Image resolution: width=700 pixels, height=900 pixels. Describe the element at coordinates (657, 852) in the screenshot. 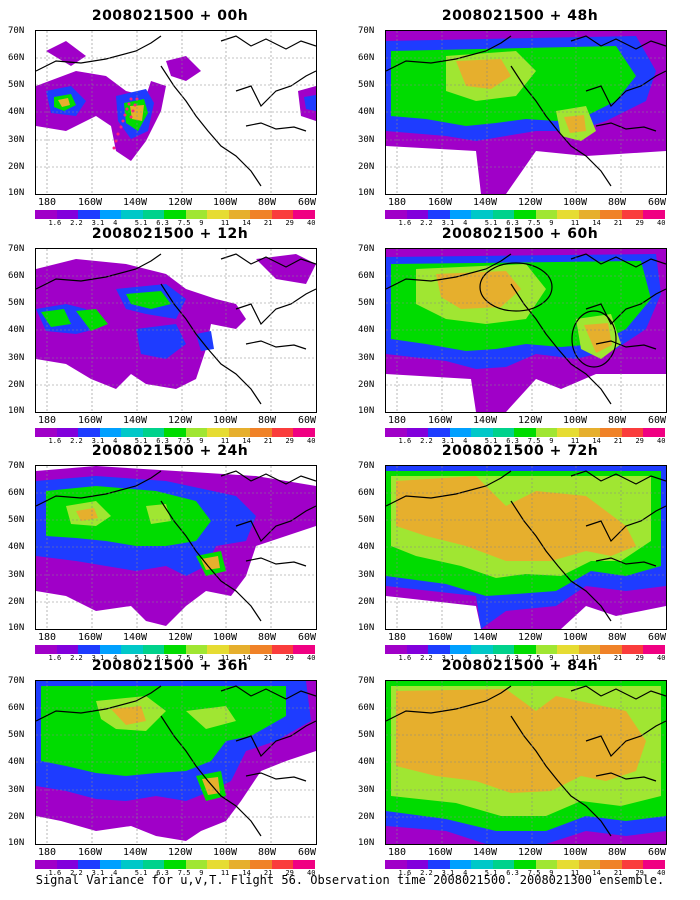

I see `lon-label: 60W` at that location.